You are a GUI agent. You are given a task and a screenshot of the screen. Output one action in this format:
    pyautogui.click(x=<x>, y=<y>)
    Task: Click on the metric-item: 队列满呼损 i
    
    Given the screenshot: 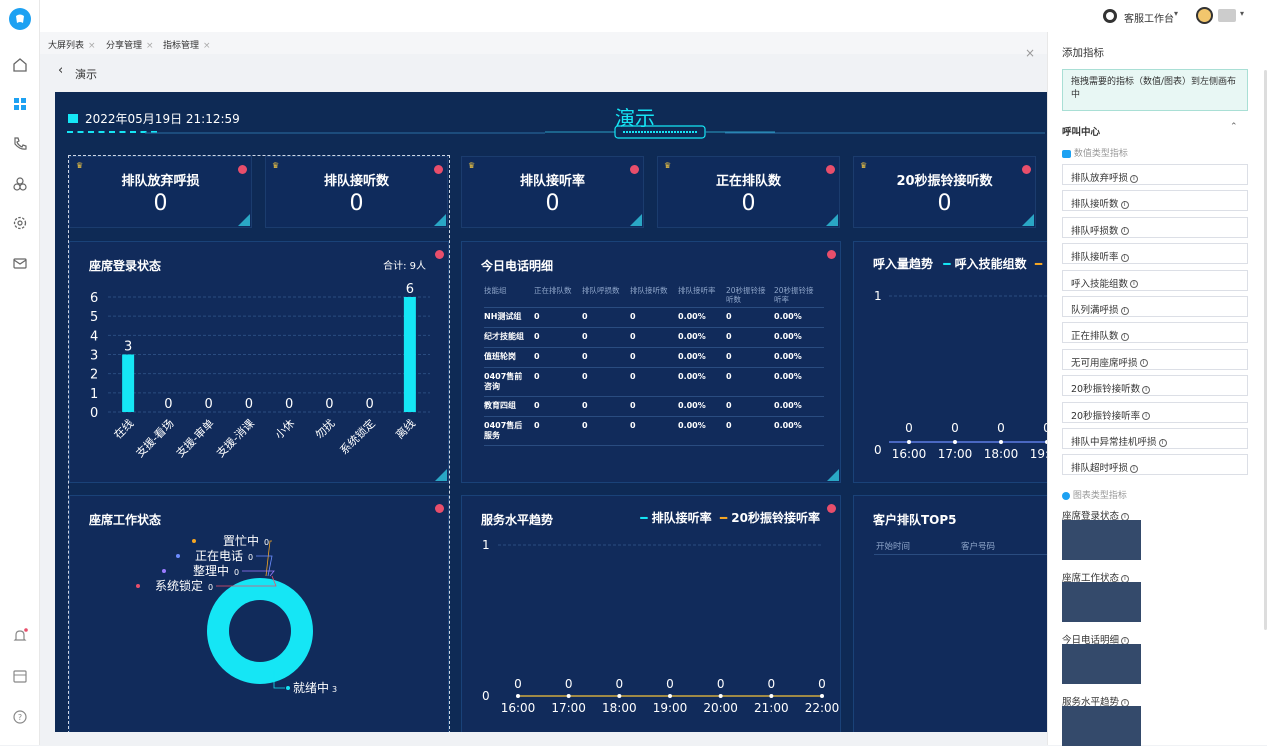 What is the action you would take?
    pyautogui.click(x=1155, y=306)
    